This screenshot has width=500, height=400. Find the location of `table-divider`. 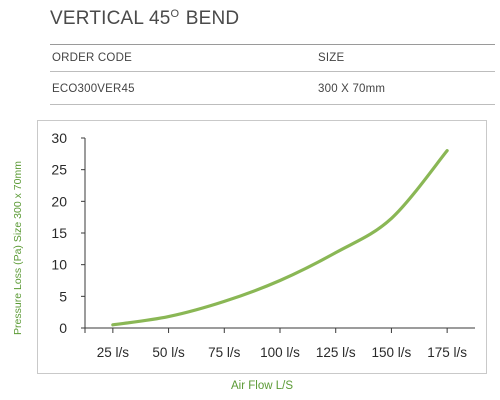

table-divider is located at coordinates (272, 71).